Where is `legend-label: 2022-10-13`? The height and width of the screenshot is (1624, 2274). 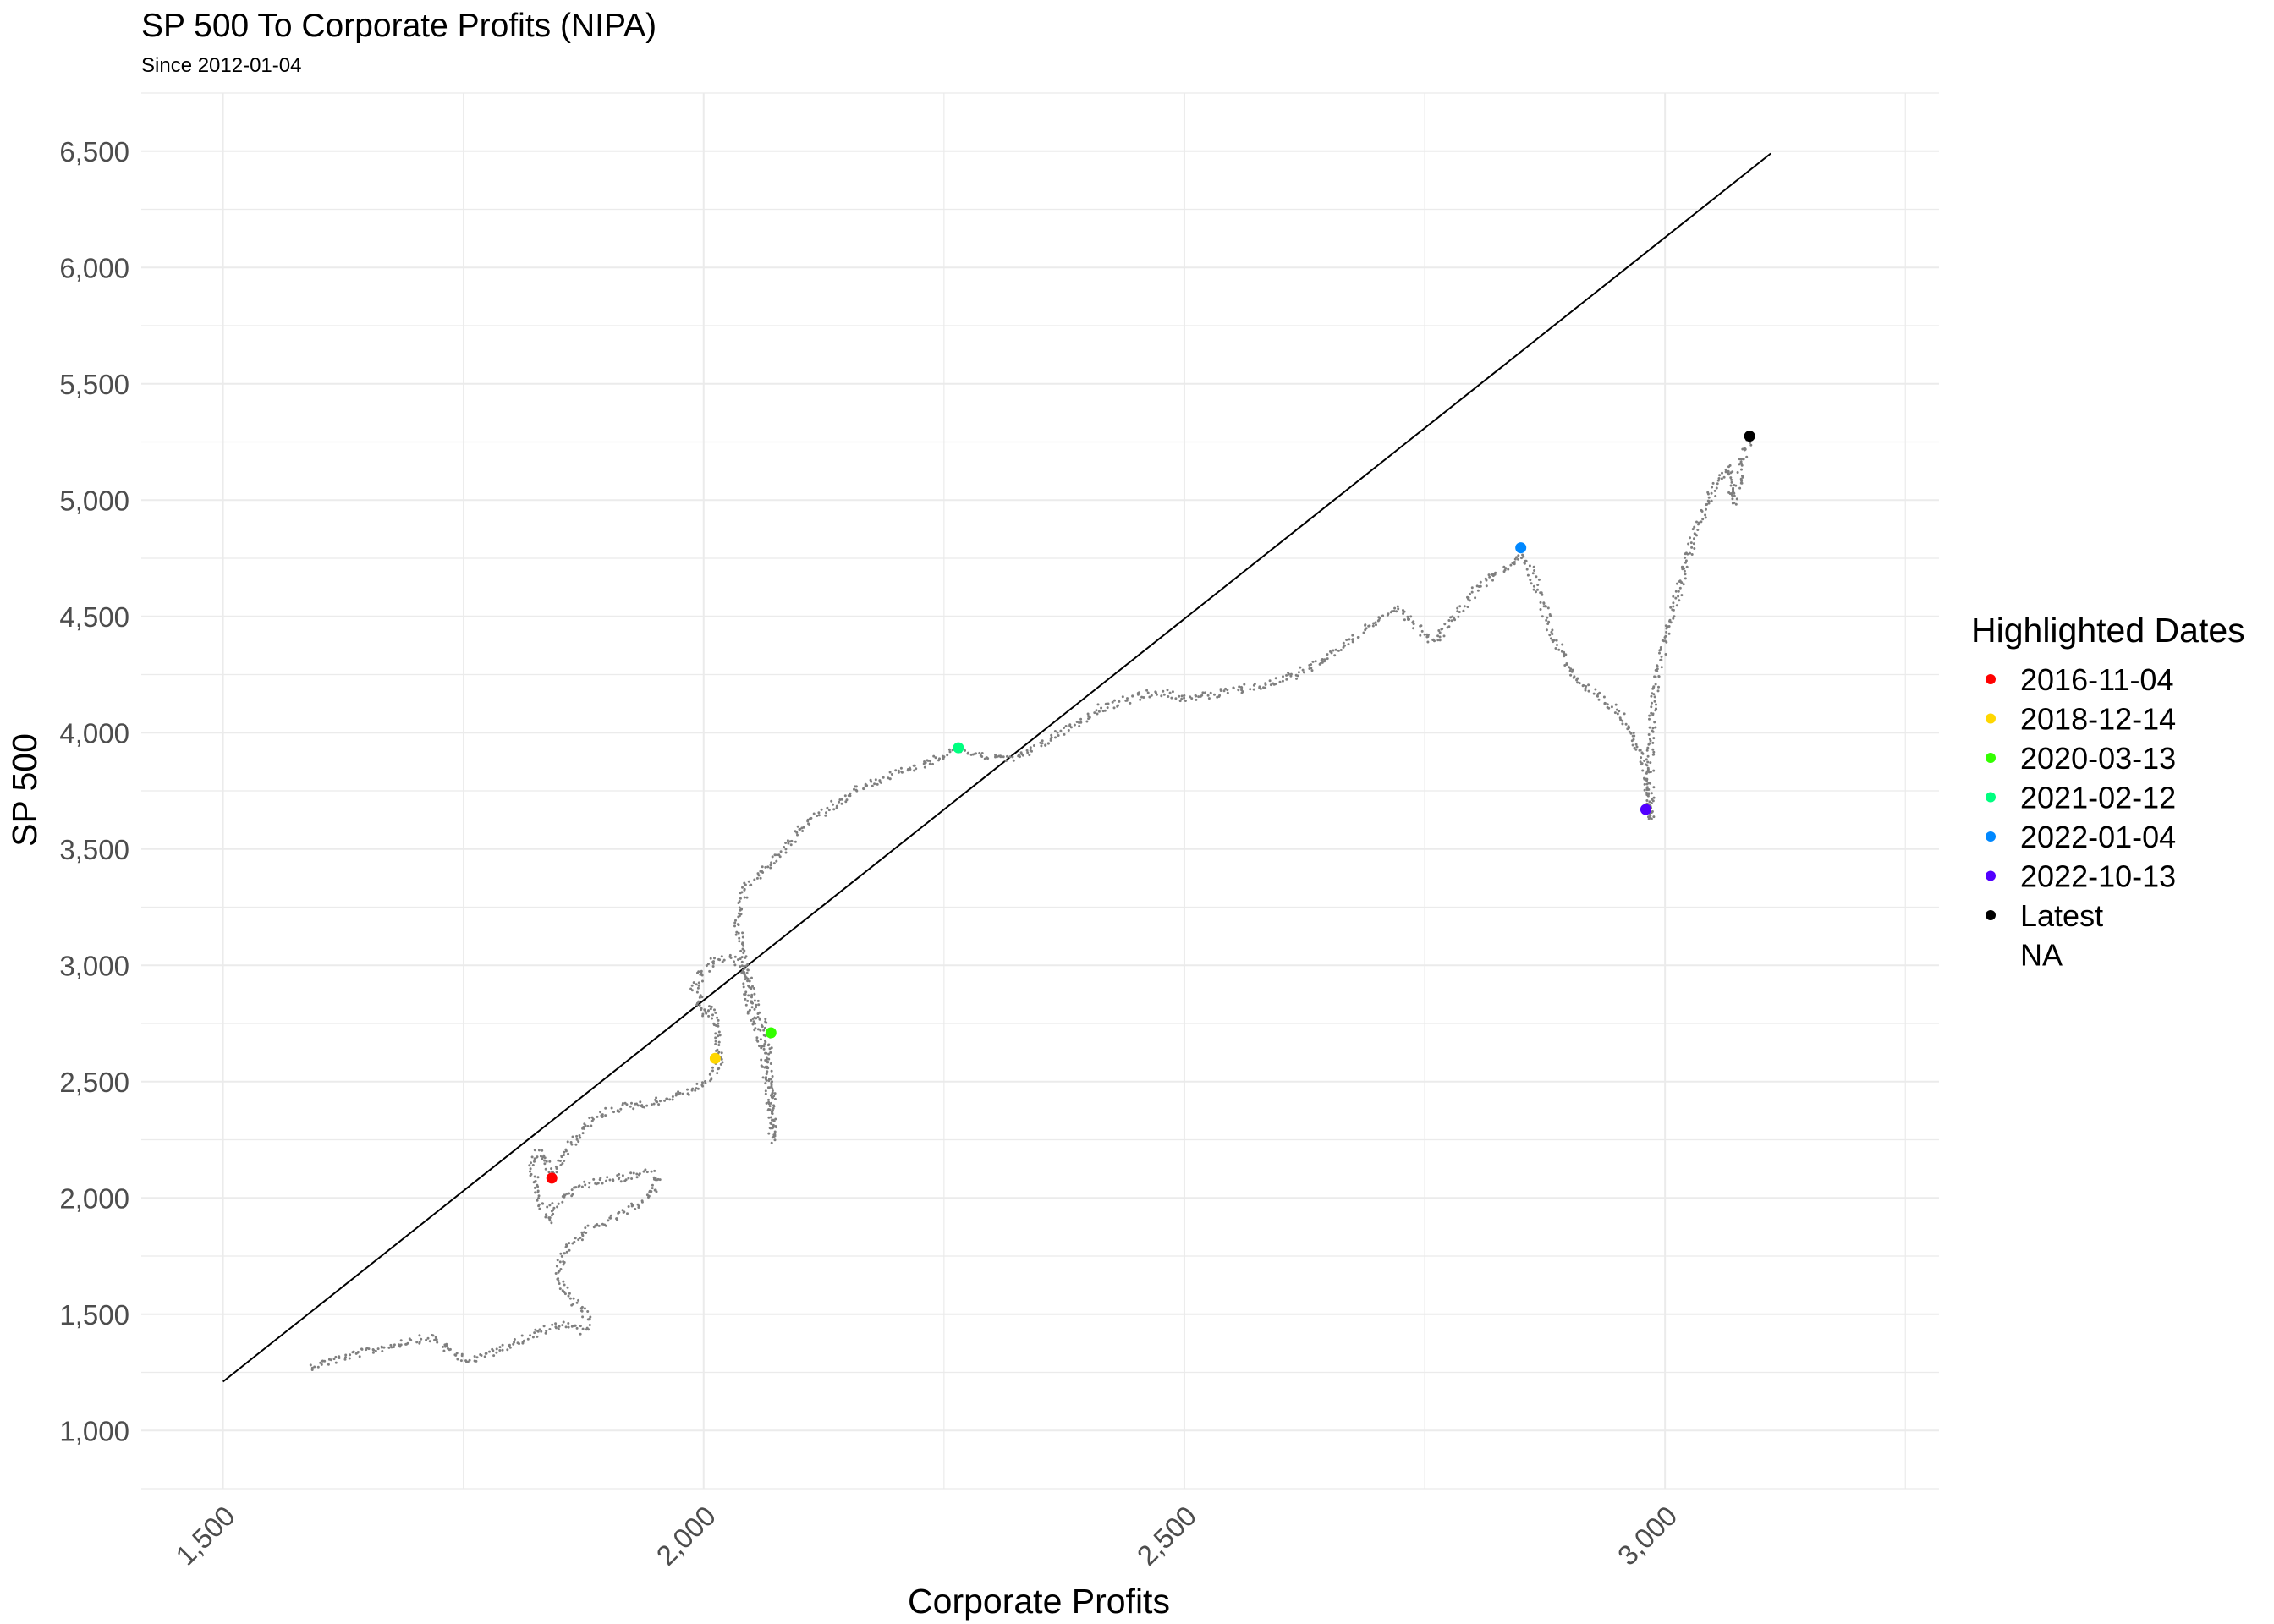 legend-label: 2022-10-13 is located at coordinates (2098, 877).